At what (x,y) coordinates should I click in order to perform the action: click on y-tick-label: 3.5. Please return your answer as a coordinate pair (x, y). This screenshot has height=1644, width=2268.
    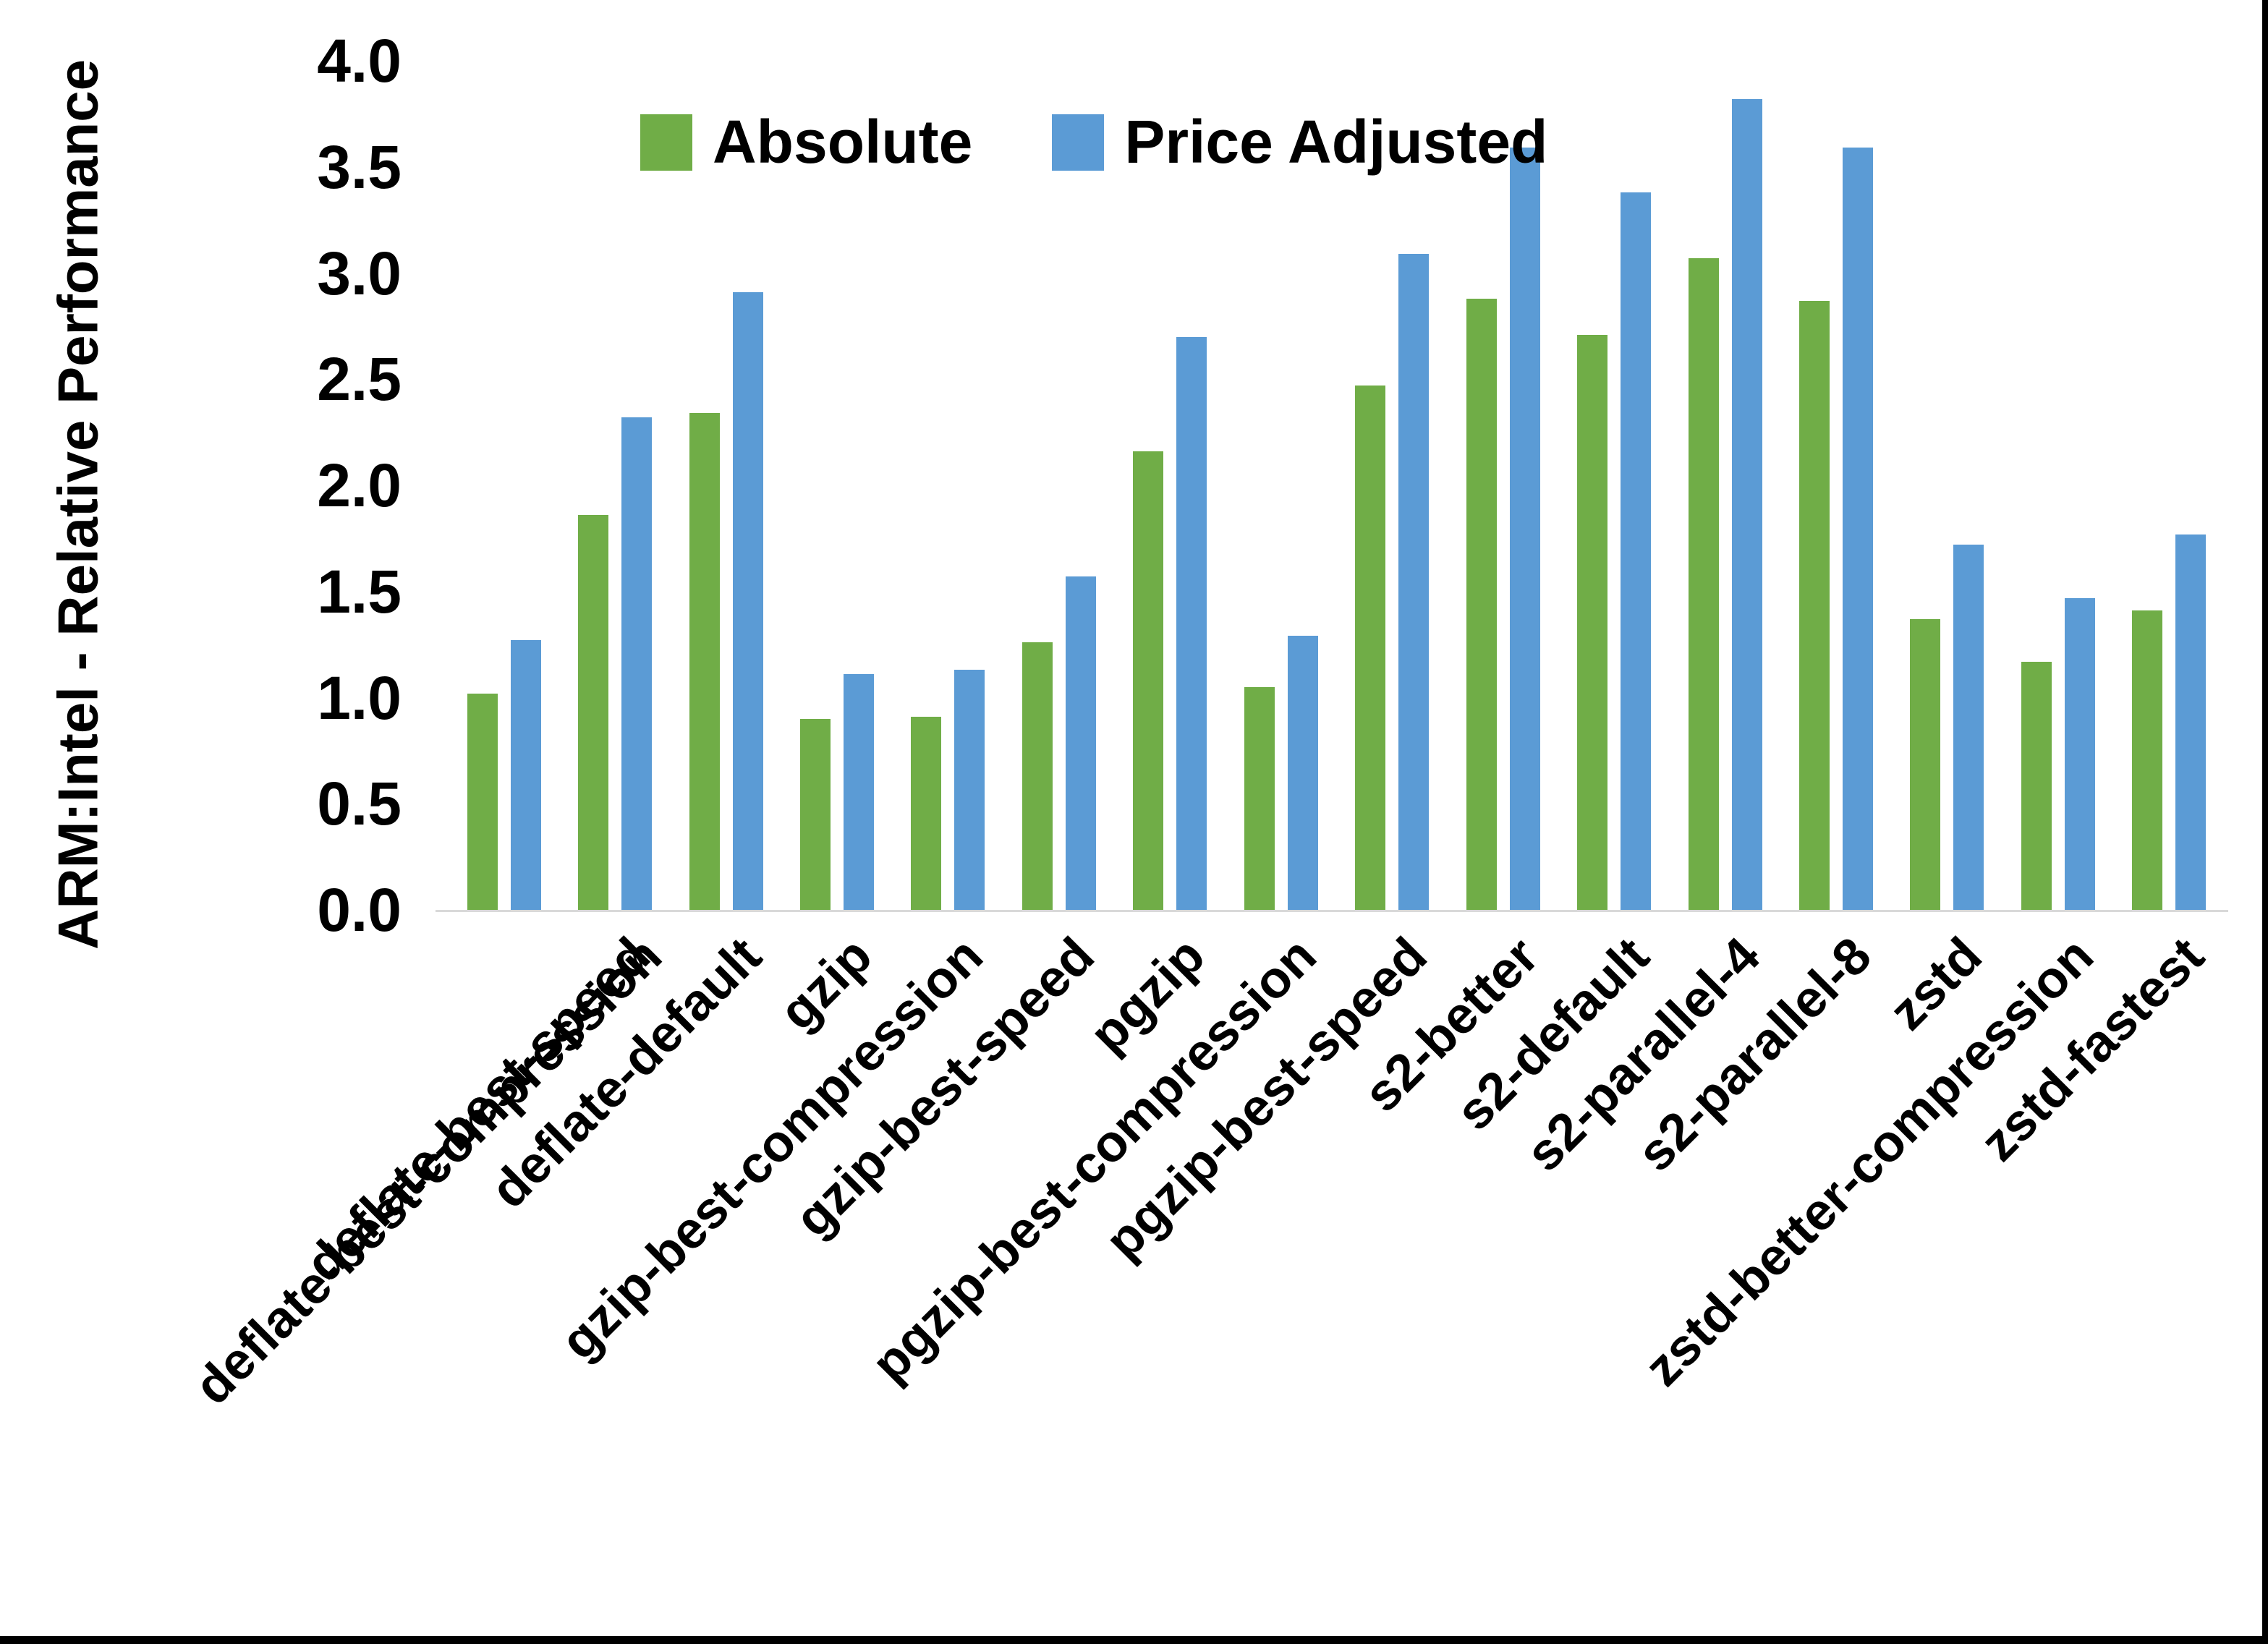
    Looking at the image, I should click on (359, 166).